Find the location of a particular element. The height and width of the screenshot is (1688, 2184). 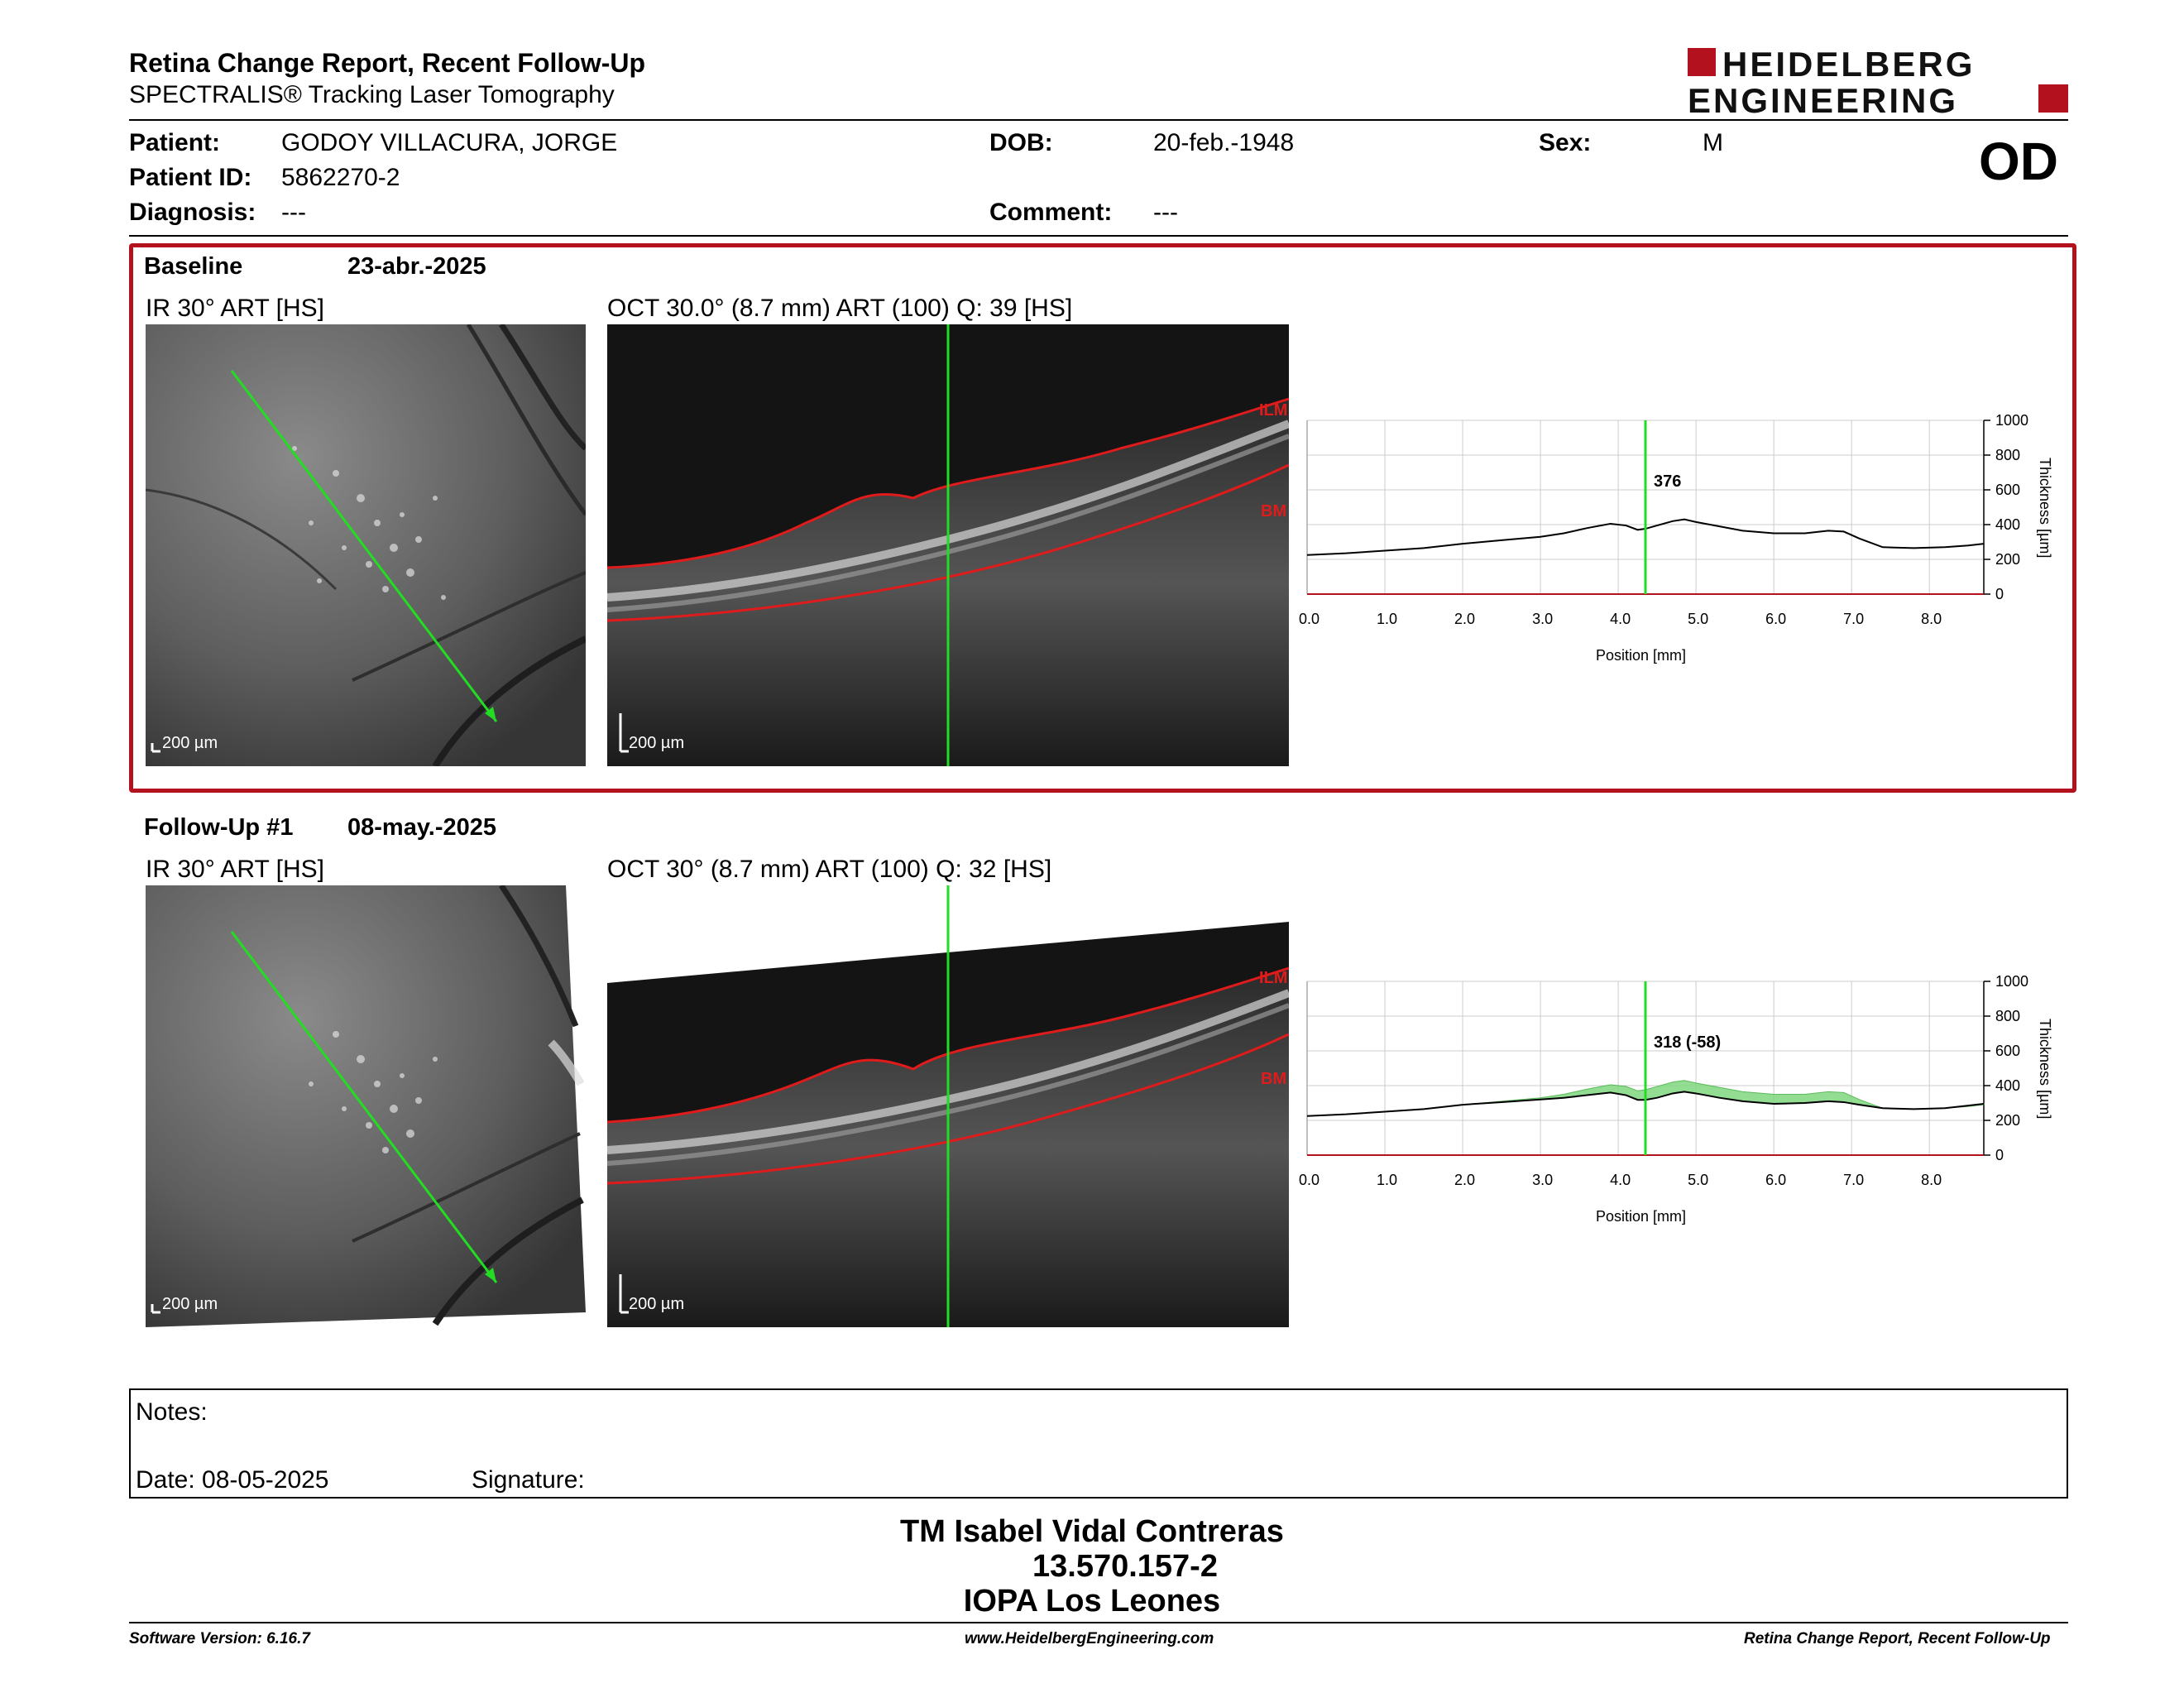

chart1-y-tick-label: 400 is located at coordinates (2007, 1085).